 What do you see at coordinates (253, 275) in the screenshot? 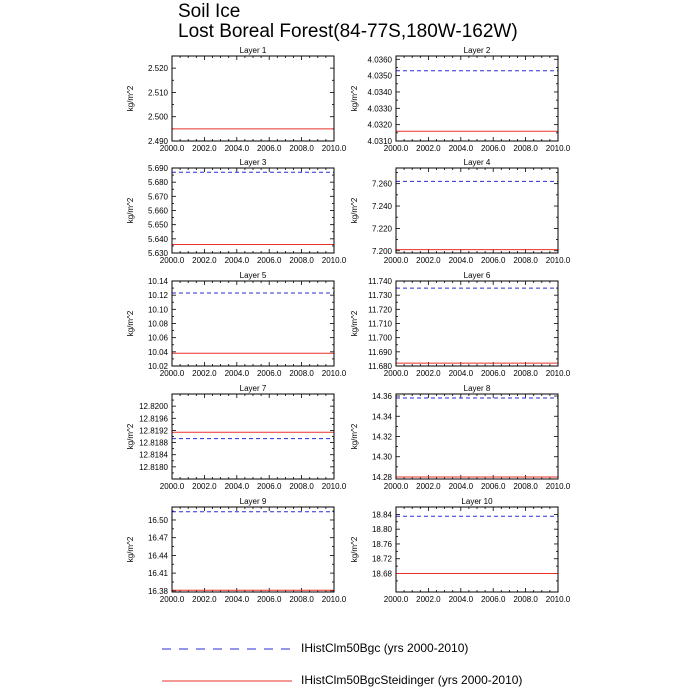
I see `panel-title: Layer 5` at bounding box center [253, 275].